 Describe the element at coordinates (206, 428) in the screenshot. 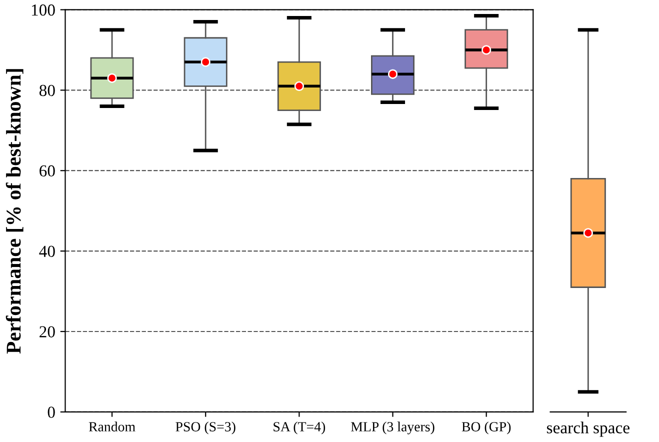

I see `x-tick-label: PSO (S=3)` at that location.